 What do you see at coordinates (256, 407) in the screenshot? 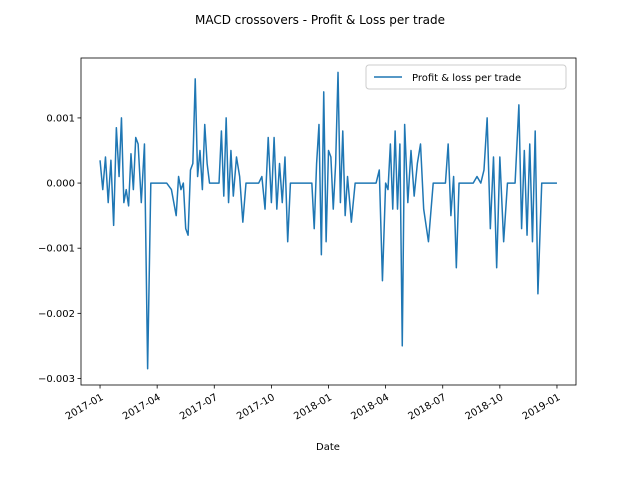
I see `x-tick-label: 2017-10` at bounding box center [256, 407].